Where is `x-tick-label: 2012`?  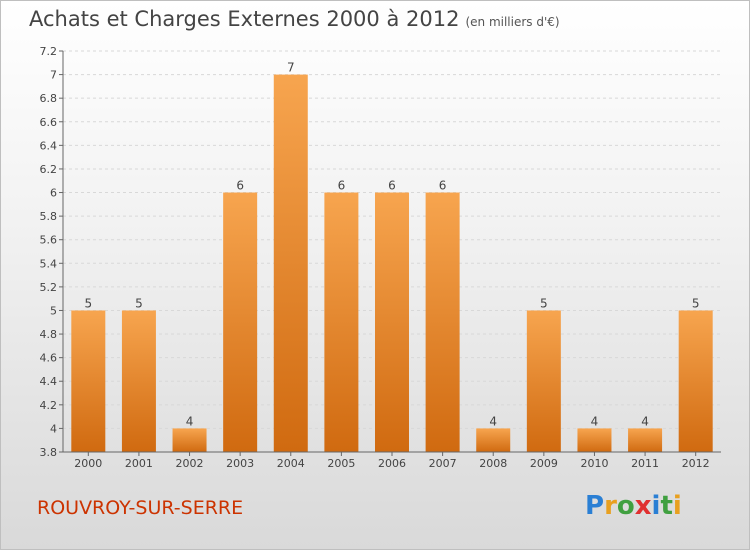 x-tick-label: 2012 is located at coordinates (696, 463).